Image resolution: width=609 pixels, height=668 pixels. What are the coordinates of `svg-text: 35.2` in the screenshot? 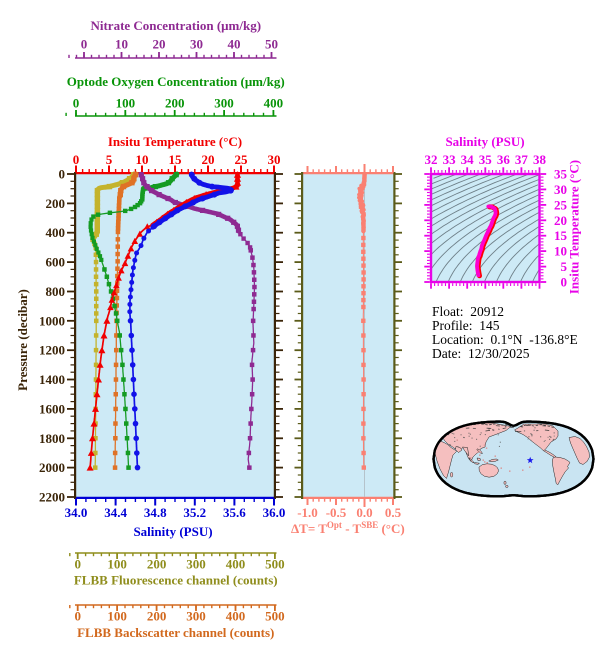 It's located at (194, 512).